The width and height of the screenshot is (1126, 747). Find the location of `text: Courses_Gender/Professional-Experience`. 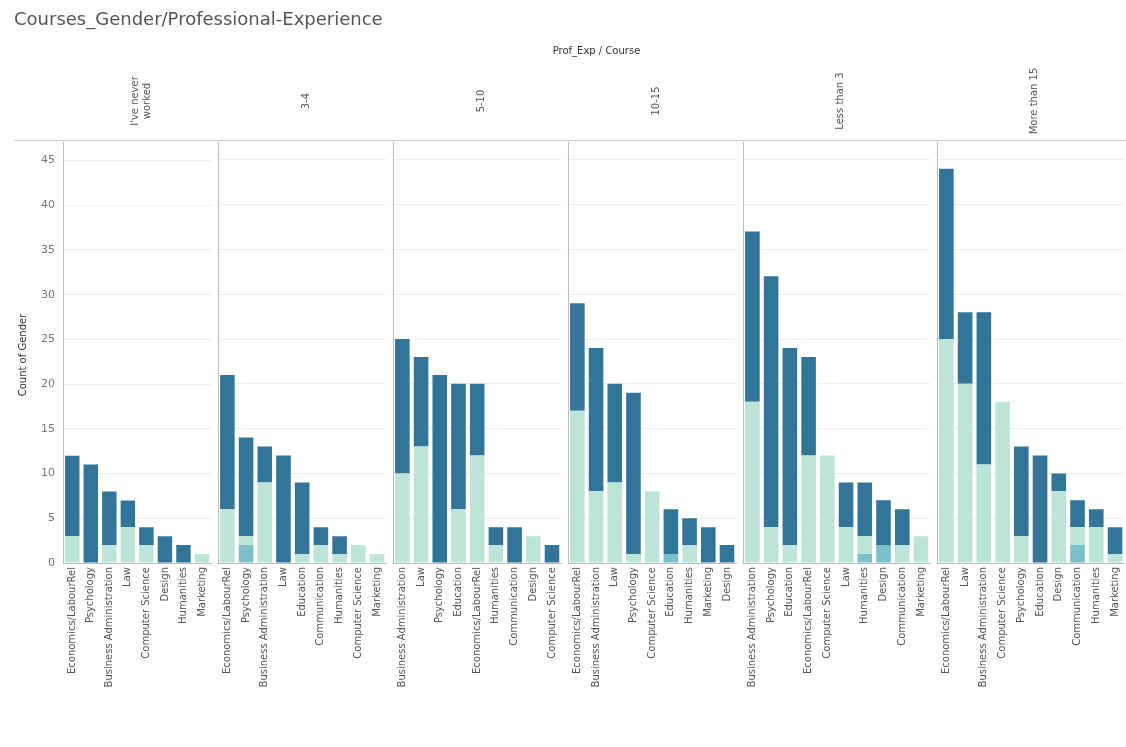

text: Courses_Gender/Professional-Experience is located at coordinates (198, 18).